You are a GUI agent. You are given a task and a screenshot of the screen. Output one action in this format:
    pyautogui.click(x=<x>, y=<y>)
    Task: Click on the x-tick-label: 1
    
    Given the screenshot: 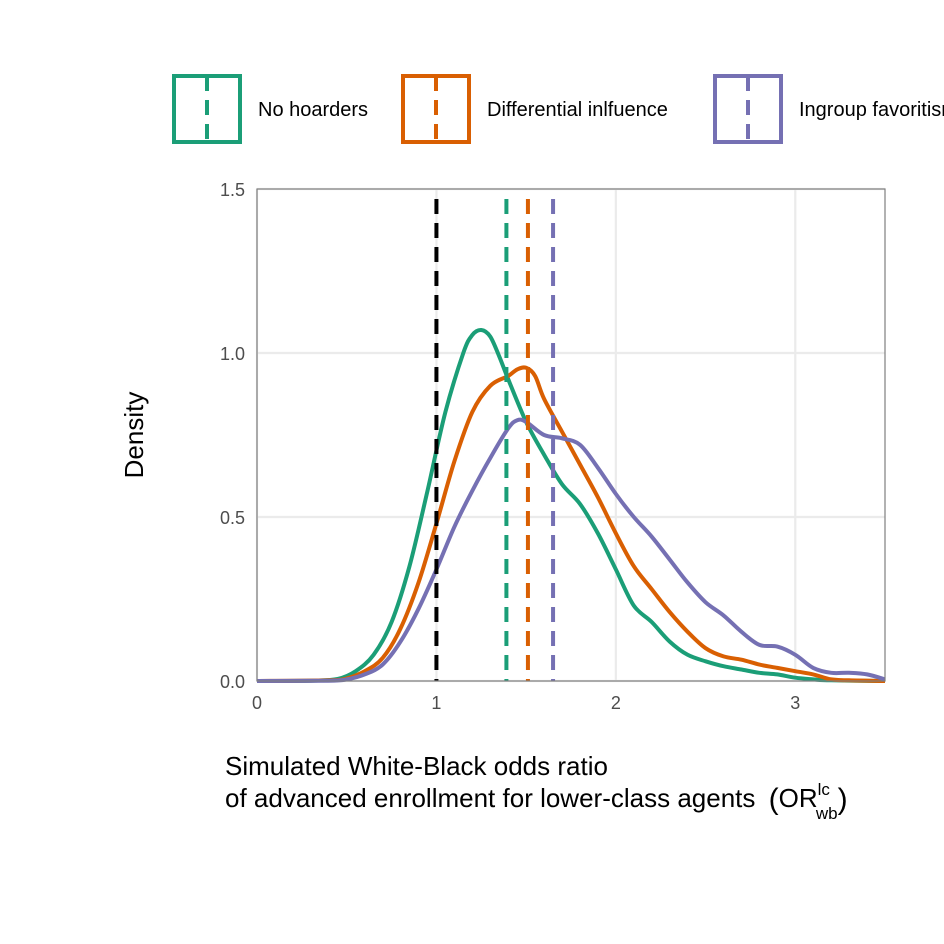 What is the action you would take?
    pyautogui.click(x=436, y=703)
    